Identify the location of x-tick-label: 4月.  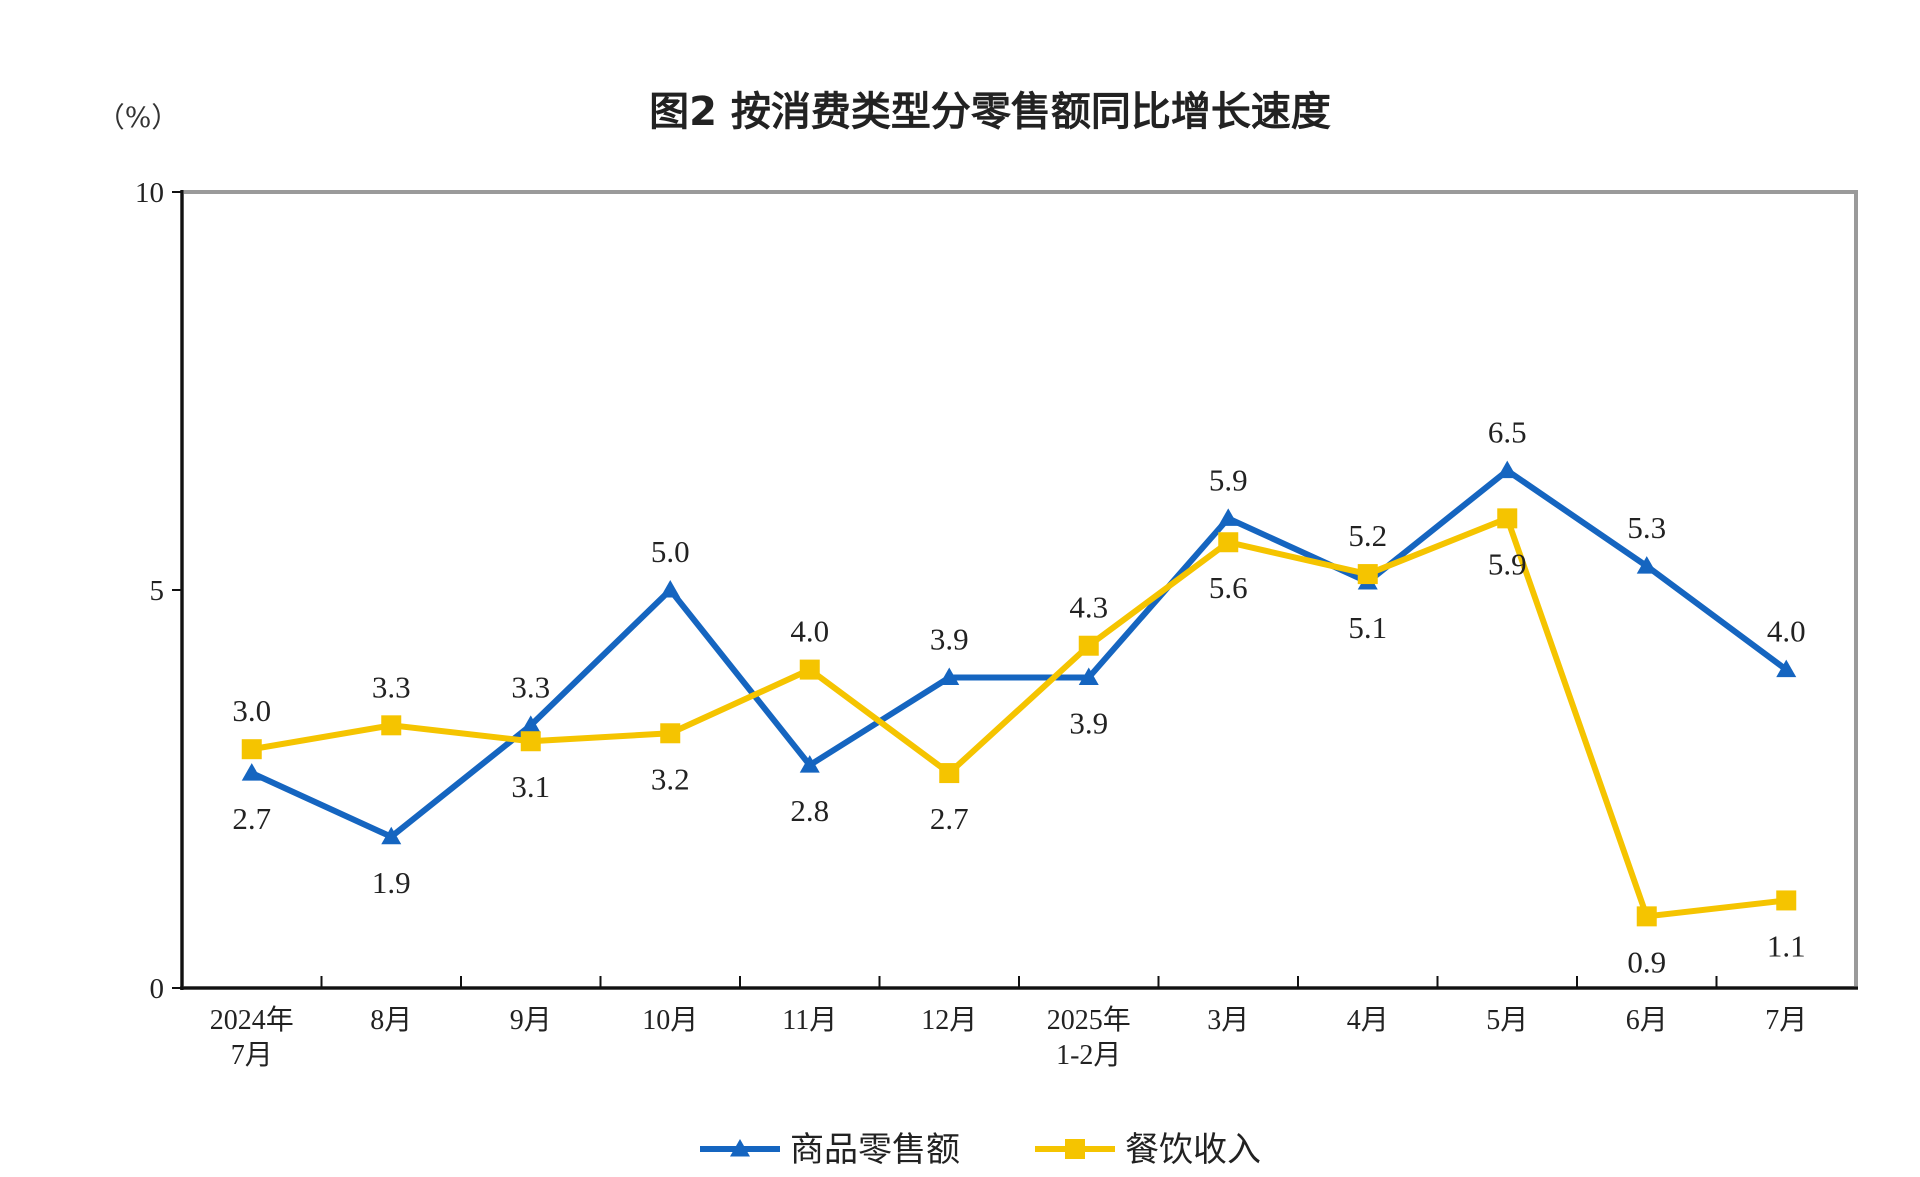
(1368, 1020).